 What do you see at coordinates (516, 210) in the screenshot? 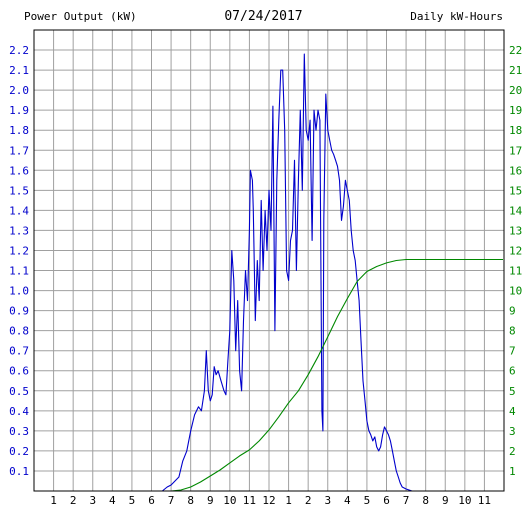
I see `right-tick-label: 14` at bounding box center [516, 210].